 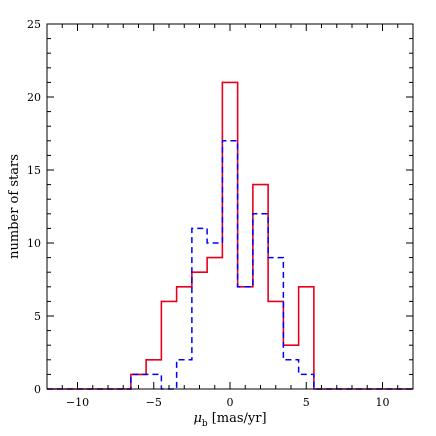 I want to click on x-axis-units: [mas/yr], so click(x=239, y=418).